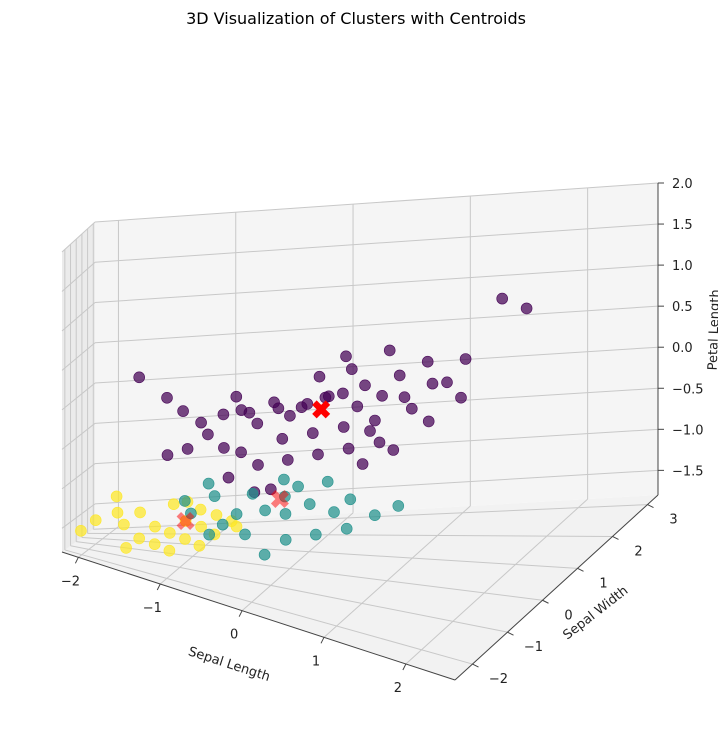 The height and width of the screenshot is (735, 718). What do you see at coordinates (638, 552) in the screenshot?
I see `y-tick-label: 2` at bounding box center [638, 552].